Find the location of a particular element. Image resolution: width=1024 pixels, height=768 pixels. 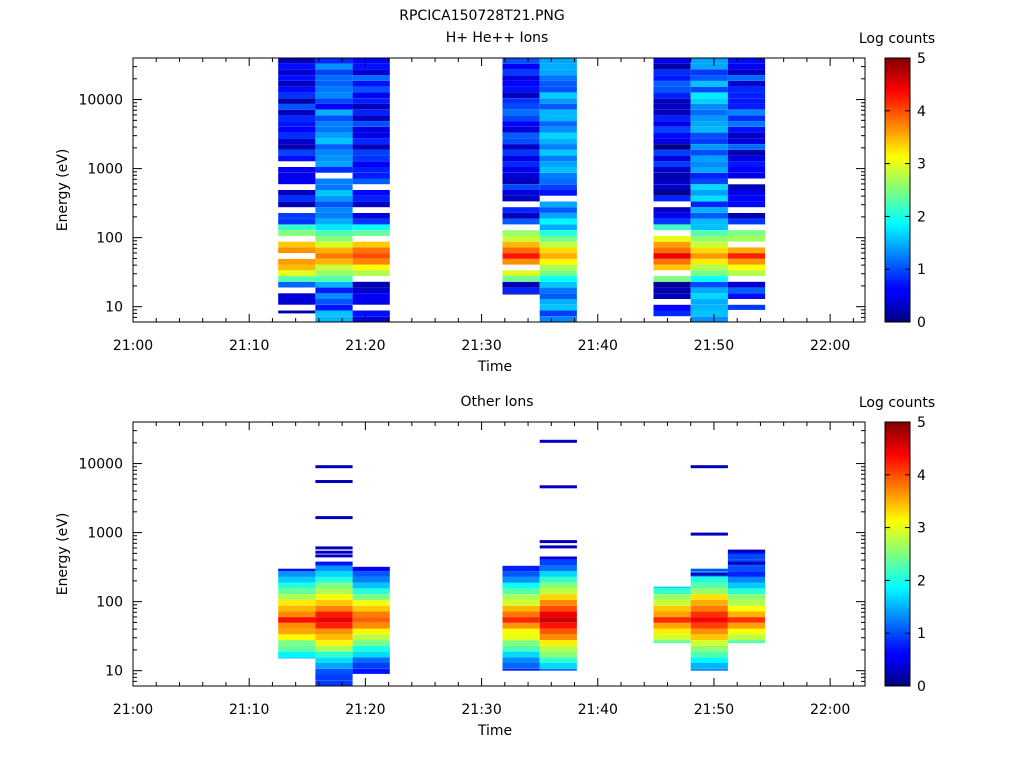

y-axis-label: Energy (eV) is located at coordinates (63, 554).